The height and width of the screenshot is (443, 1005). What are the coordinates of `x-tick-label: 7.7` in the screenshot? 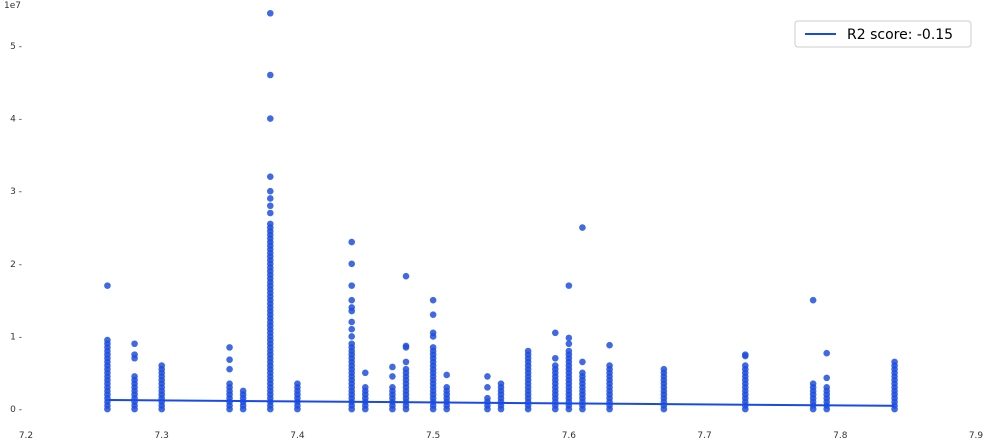 It's located at (704, 436).